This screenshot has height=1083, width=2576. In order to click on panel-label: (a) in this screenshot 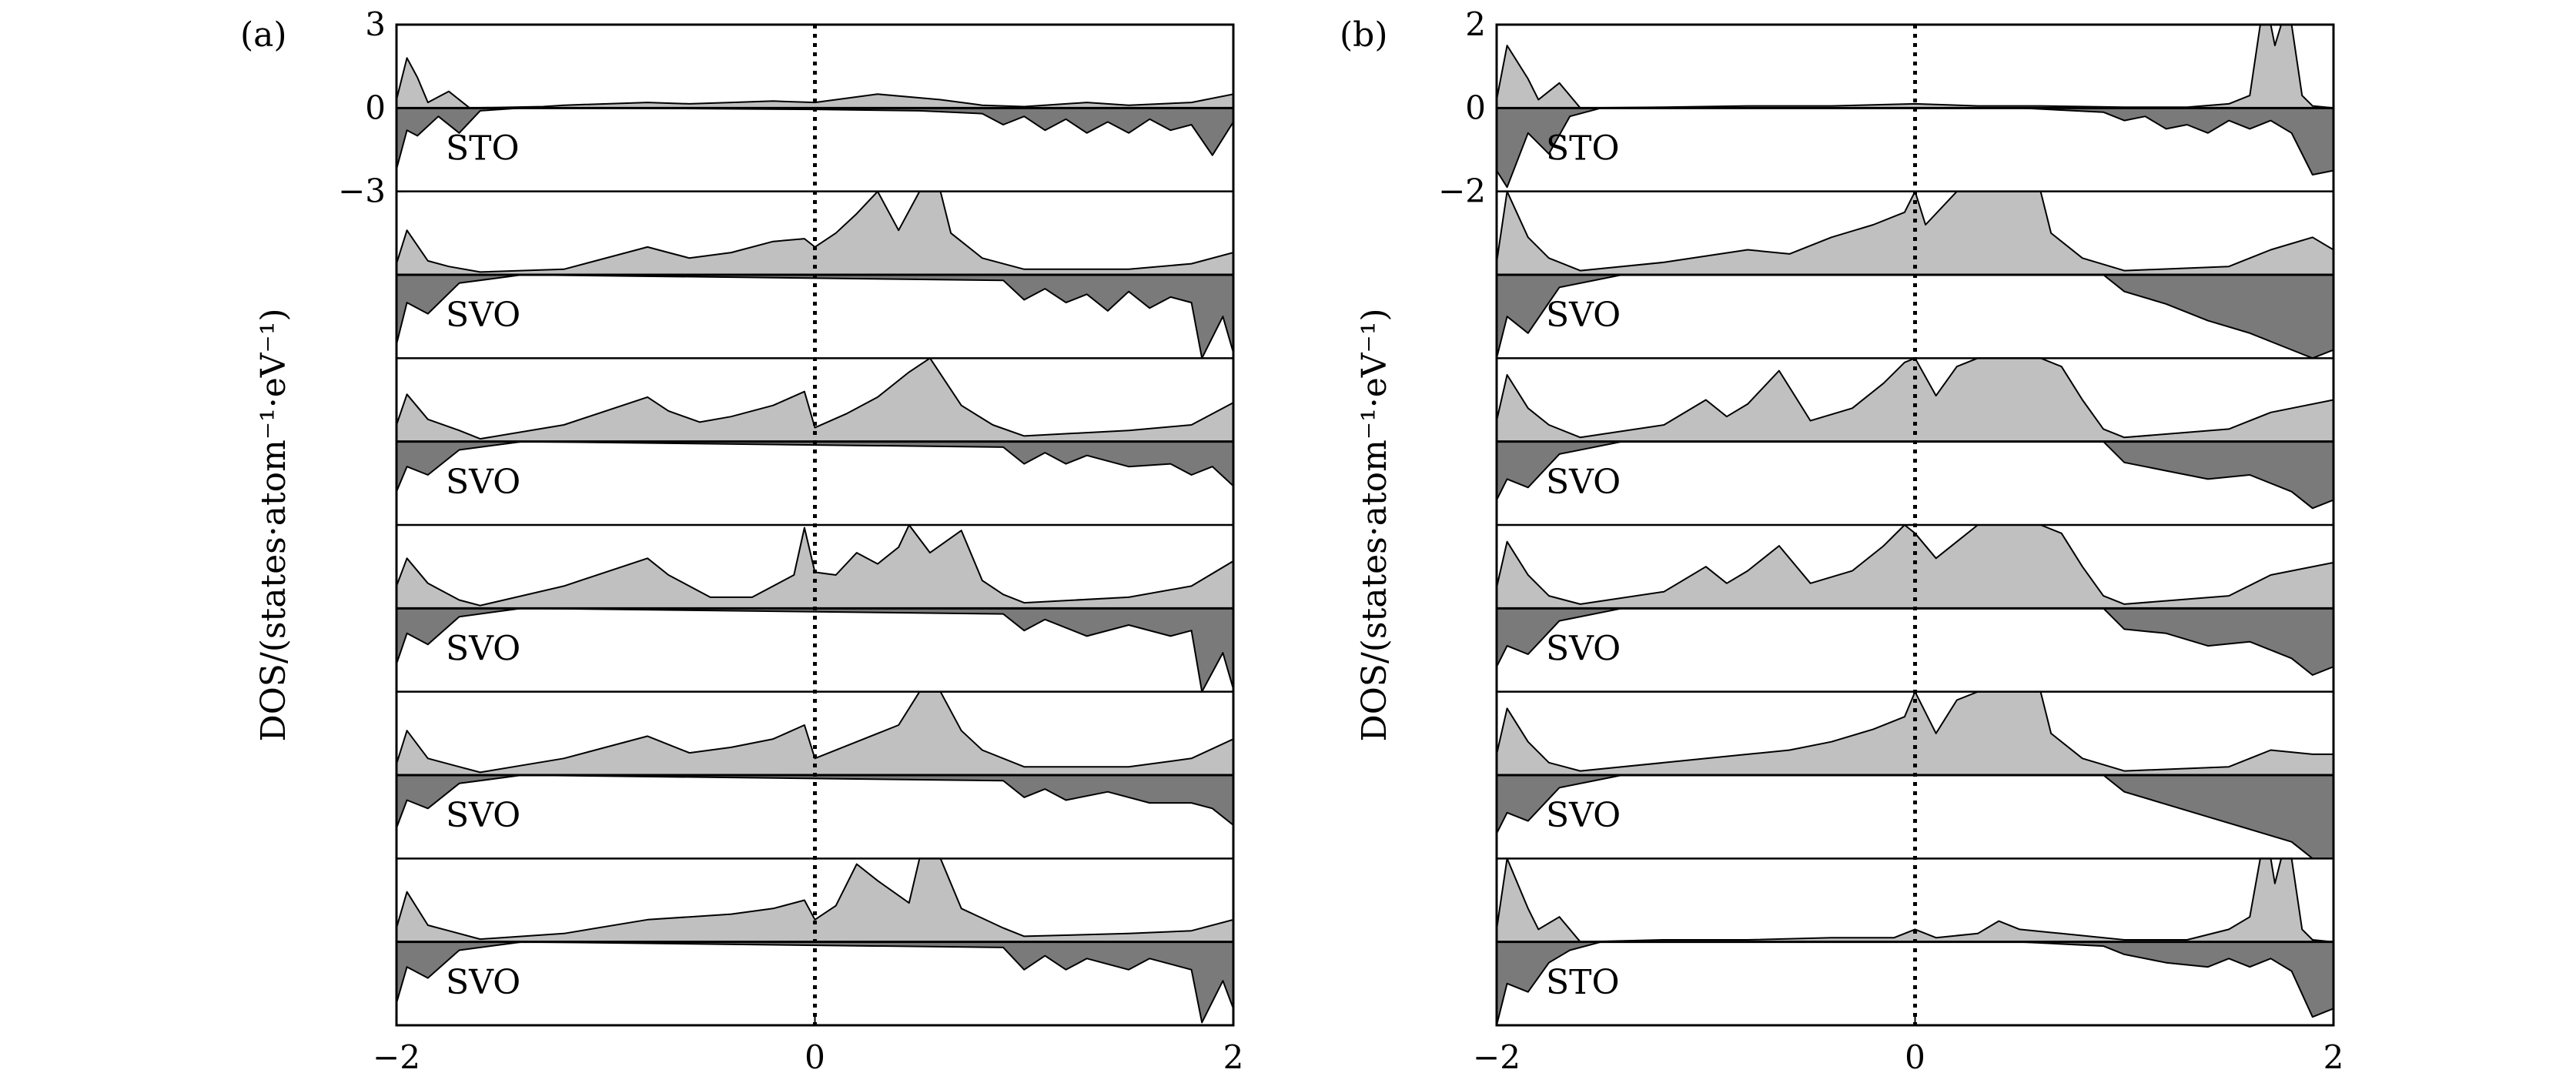, I will do `click(263, 35)`.